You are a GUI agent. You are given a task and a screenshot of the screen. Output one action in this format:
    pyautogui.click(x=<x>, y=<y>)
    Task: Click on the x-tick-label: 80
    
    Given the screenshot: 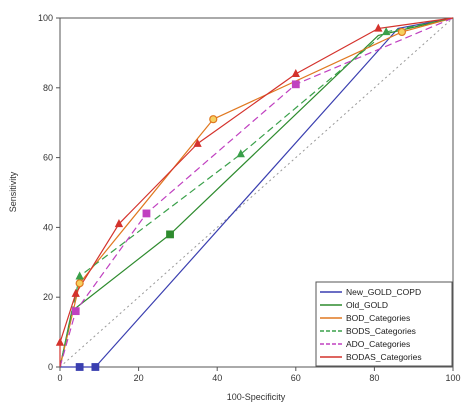 What is the action you would take?
    pyautogui.click(x=374, y=378)
    